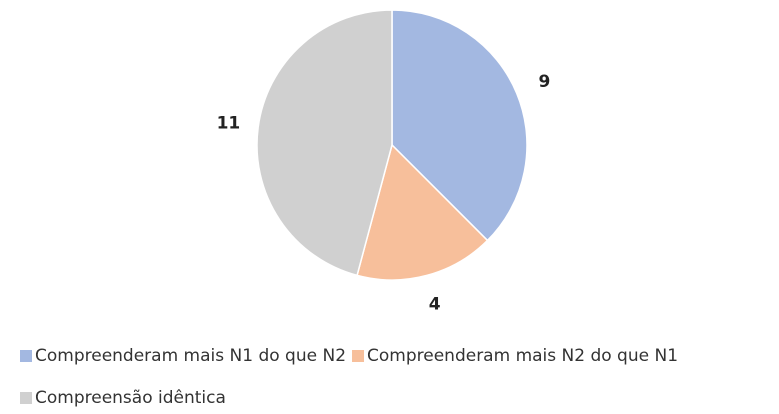 This screenshot has width=779, height=414. What do you see at coordinates (435, 304) in the screenshot?
I see `data-label: 4` at bounding box center [435, 304].